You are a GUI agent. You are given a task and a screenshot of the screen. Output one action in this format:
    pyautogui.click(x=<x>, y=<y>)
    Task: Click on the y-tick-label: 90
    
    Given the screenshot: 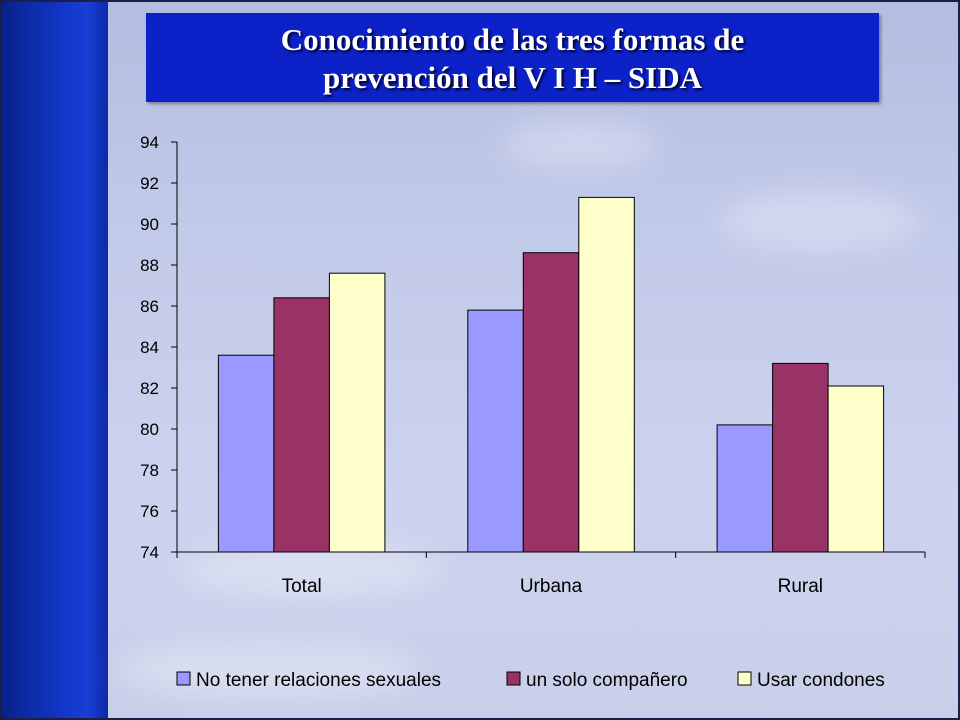 What is the action you would take?
    pyautogui.click(x=149, y=224)
    